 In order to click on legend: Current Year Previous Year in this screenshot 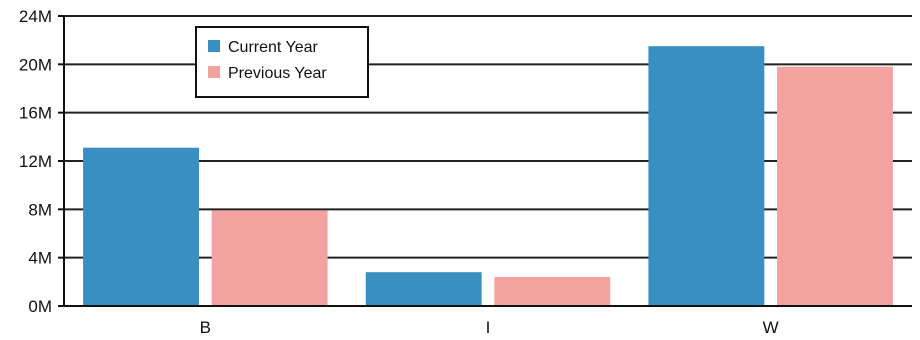, I will do `click(282, 62)`.